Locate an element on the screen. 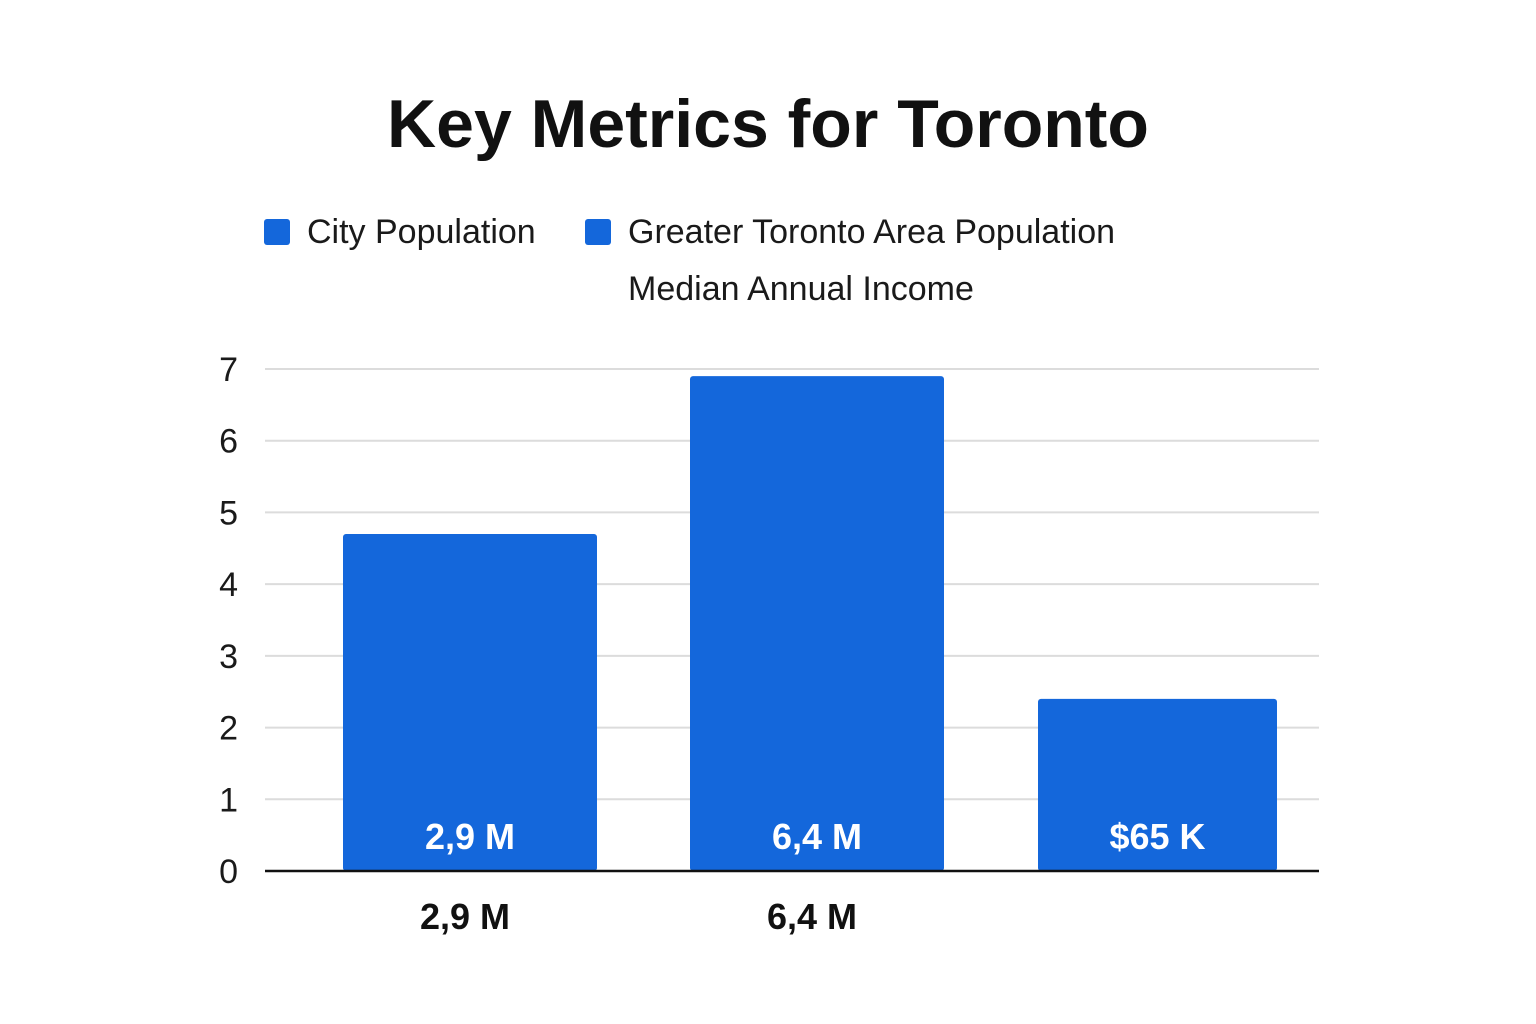  bar-value-labels: 2,9 M 6,4 M $65 K is located at coordinates (815, 836).